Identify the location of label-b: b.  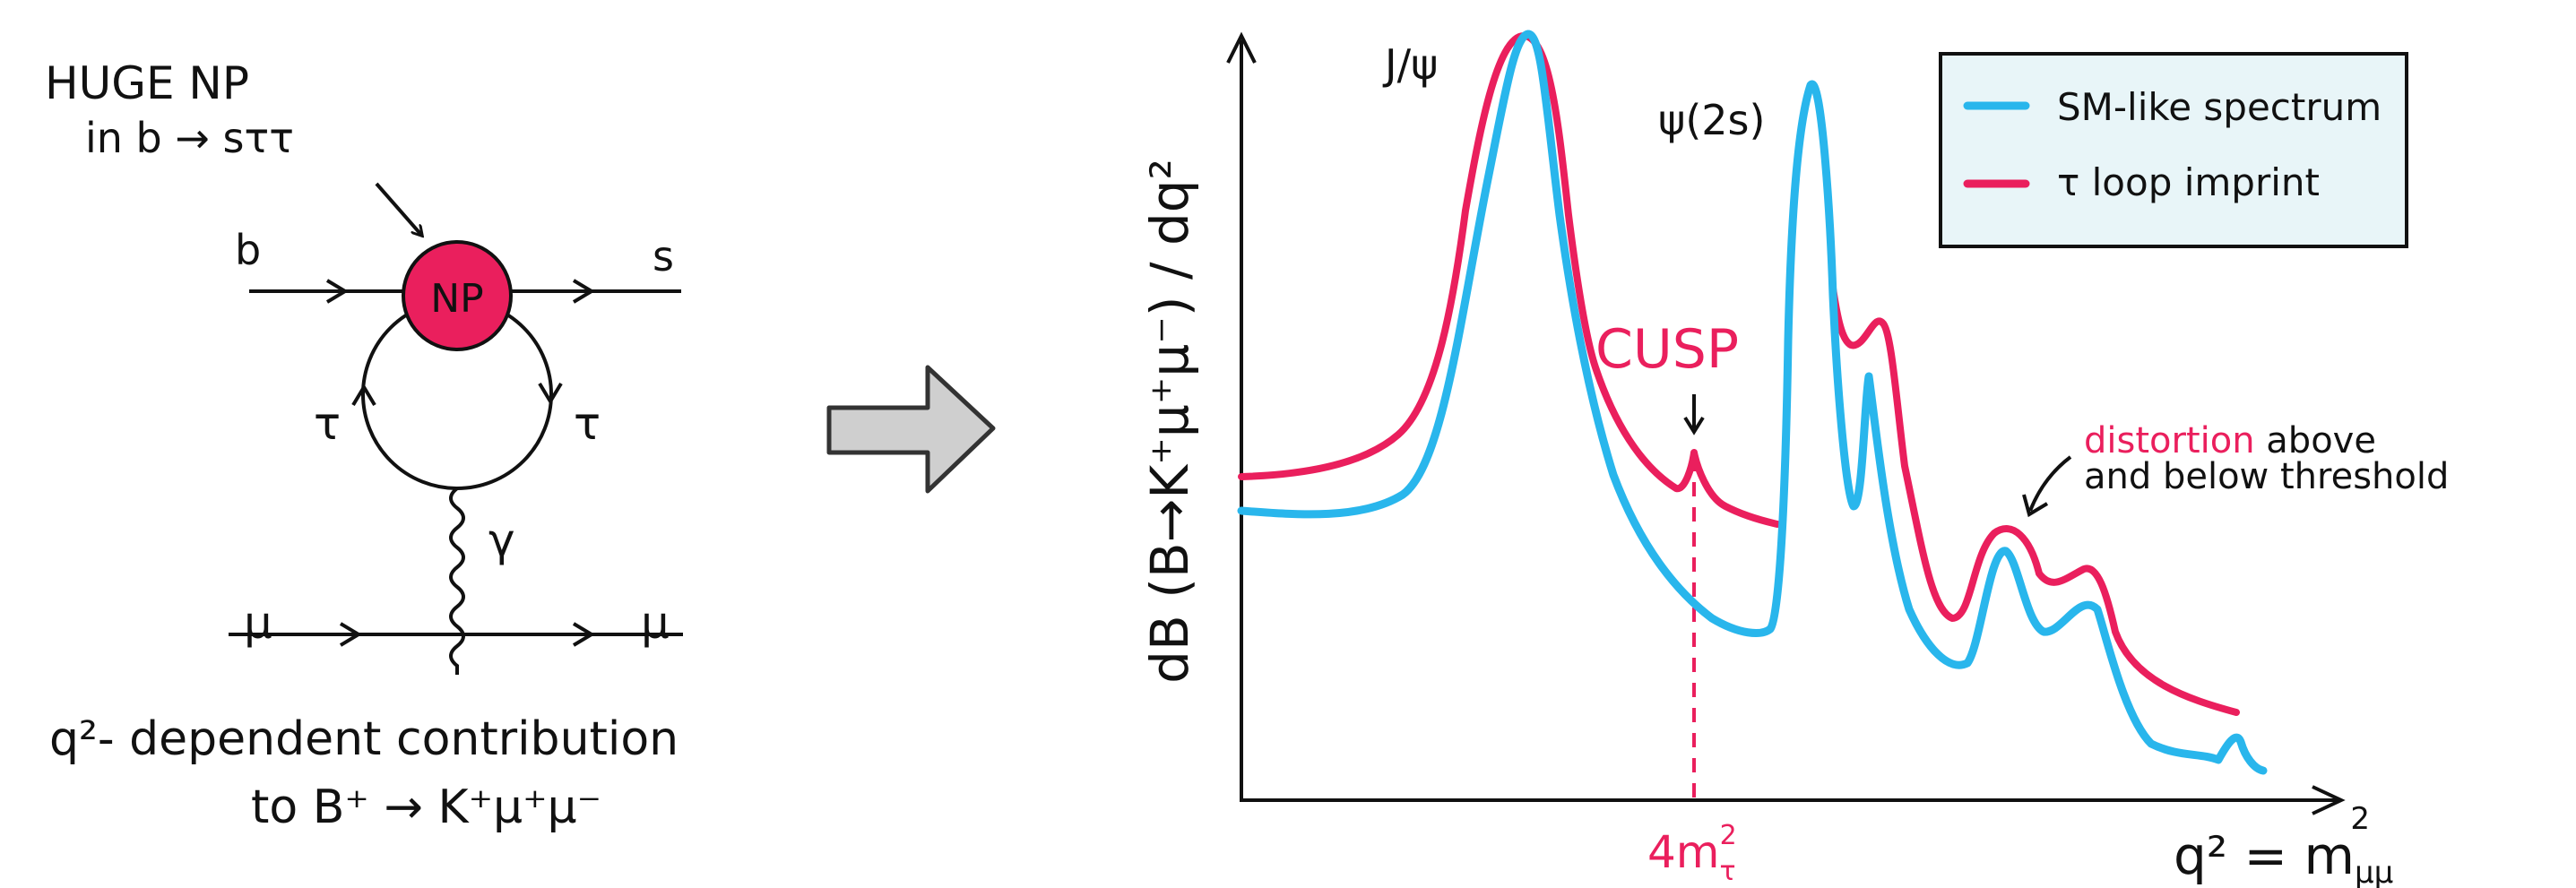
(248, 250).